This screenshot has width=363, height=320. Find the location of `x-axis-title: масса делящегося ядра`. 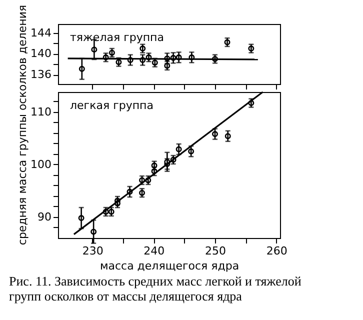

x-axis-title: масса делящегося ядра is located at coordinates (170, 266).